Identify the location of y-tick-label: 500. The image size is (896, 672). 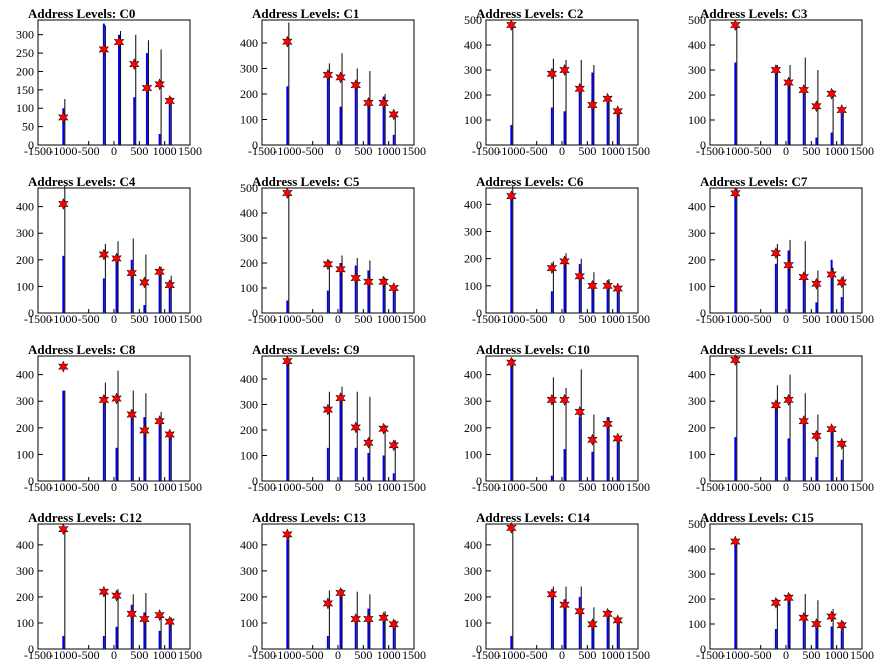
(249, 188).